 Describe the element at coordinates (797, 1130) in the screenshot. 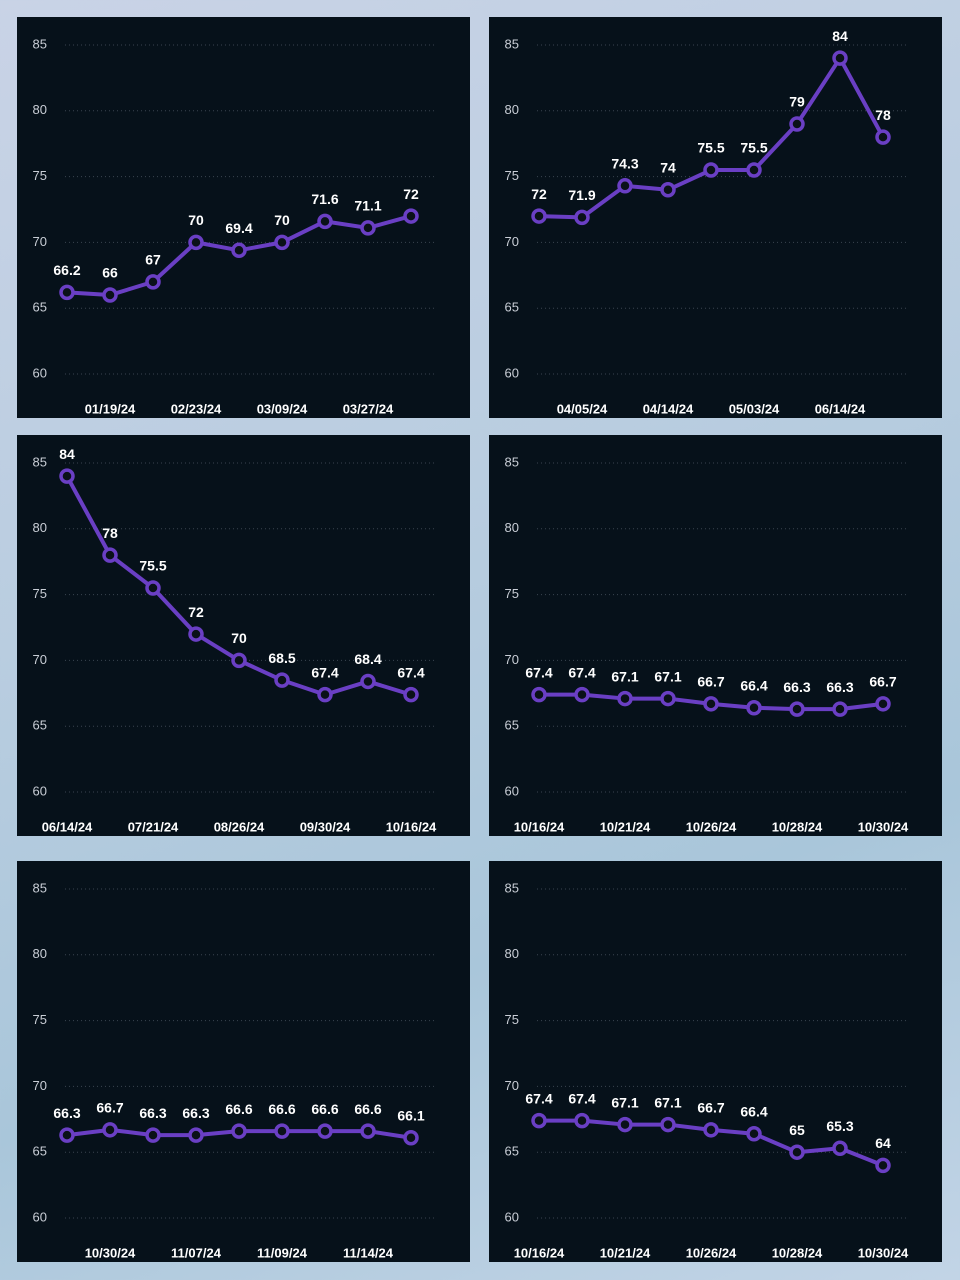

I see `data-label: 65` at that location.